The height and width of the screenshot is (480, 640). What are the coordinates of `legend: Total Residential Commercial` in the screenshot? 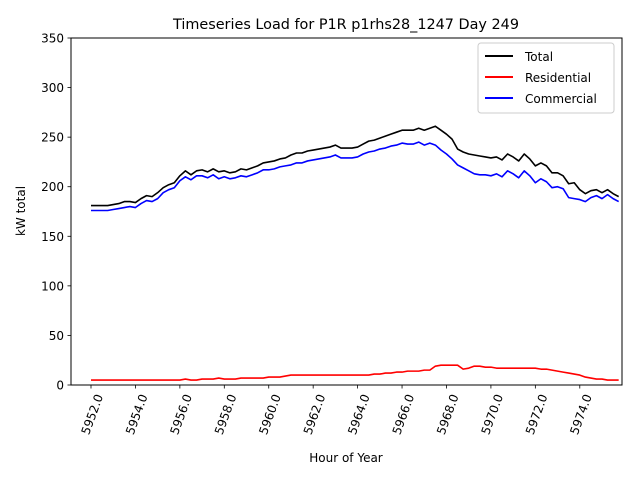 It's located at (546, 78).